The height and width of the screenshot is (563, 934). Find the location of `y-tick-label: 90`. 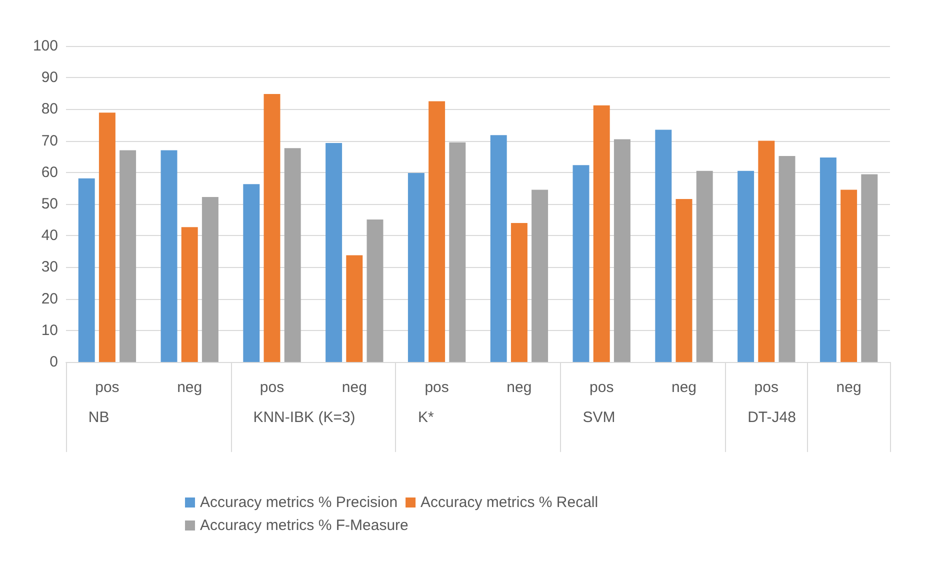

y-tick-label: 90 is located at coordinates (49, 77).